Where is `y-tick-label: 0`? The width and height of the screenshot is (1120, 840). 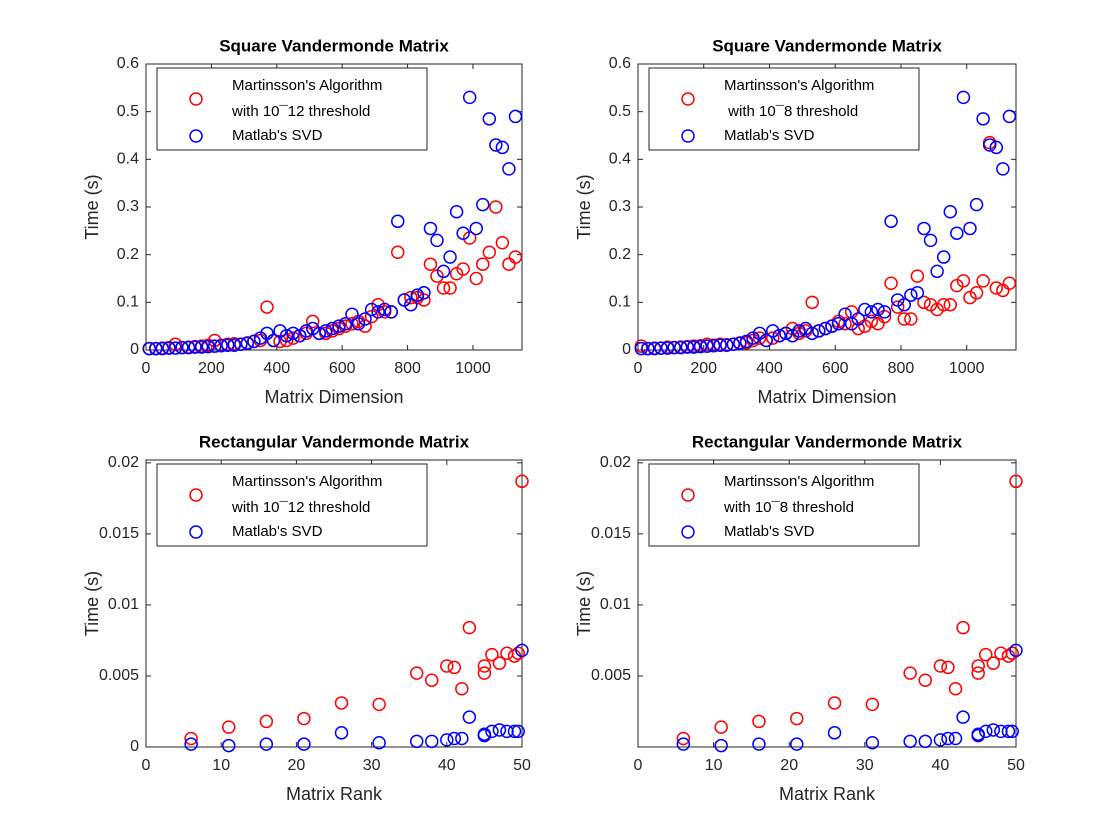
y-tick-label: 0 is located at coordinates (134, 349).